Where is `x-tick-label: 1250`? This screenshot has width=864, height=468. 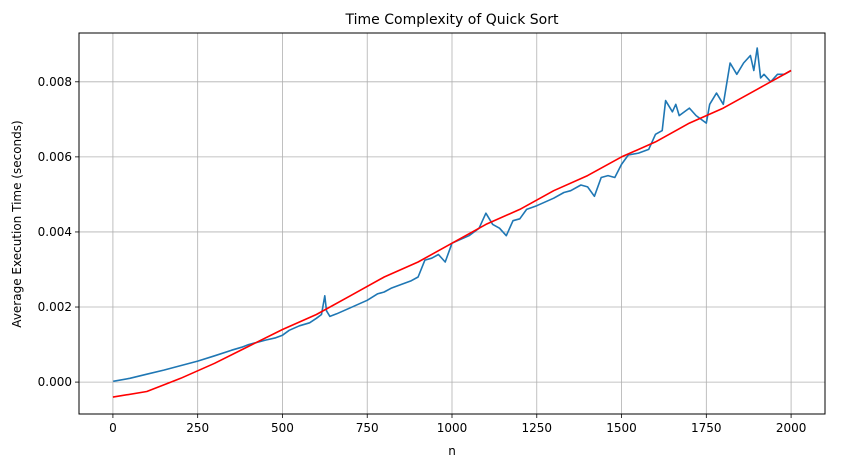
x-tick-label: 1250 is located at coordinates (536, 428).